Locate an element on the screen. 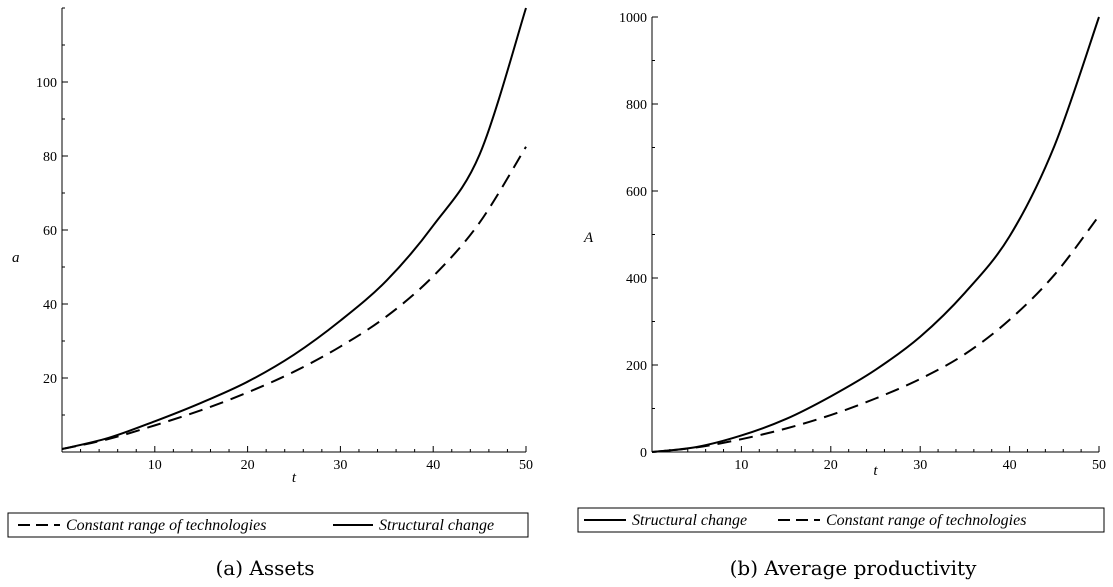 Image resolution: width=1113 pixels, height=587 pixels. y-tick-label: 200 is located at coordinates (636, 366).